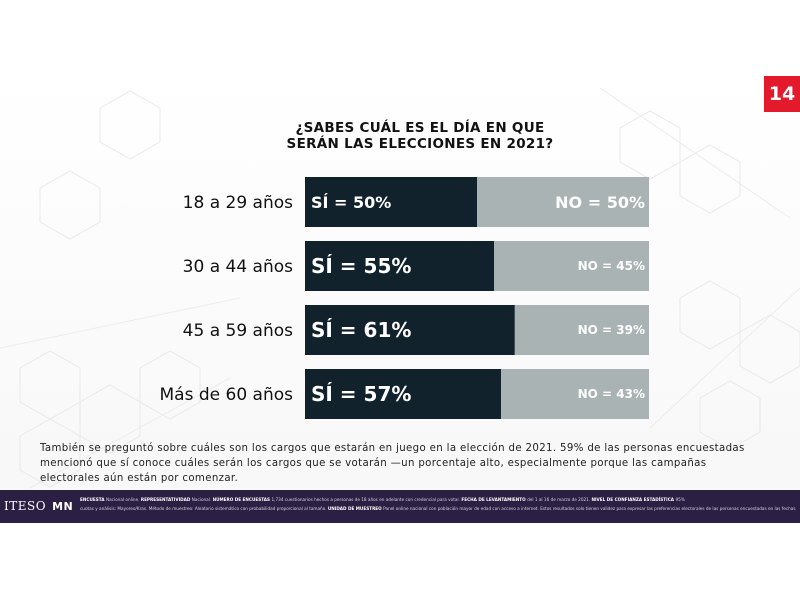  I want to click on category-label-1: 30 a 44 años, so click(238, 267).